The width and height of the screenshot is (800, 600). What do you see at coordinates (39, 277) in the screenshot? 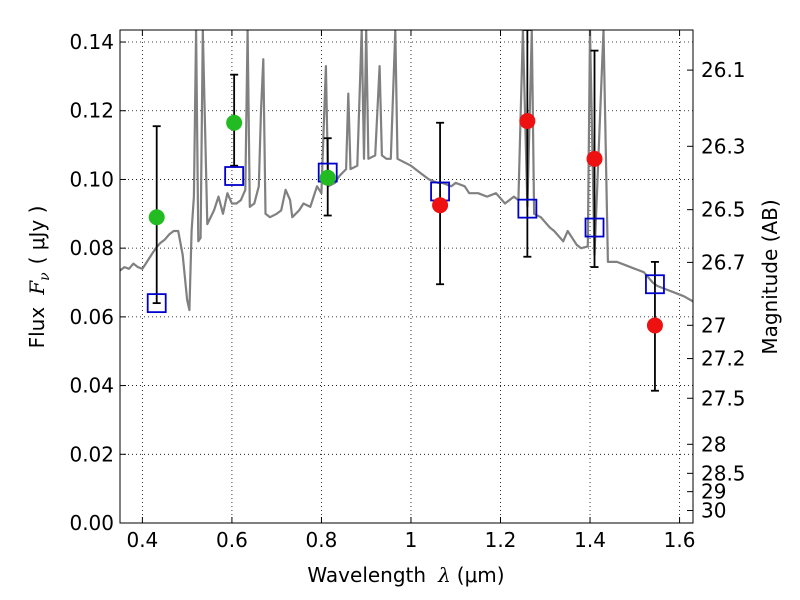
I see `y-axis-label: FluxFν( μJy )` at bounding box center [39, 277].